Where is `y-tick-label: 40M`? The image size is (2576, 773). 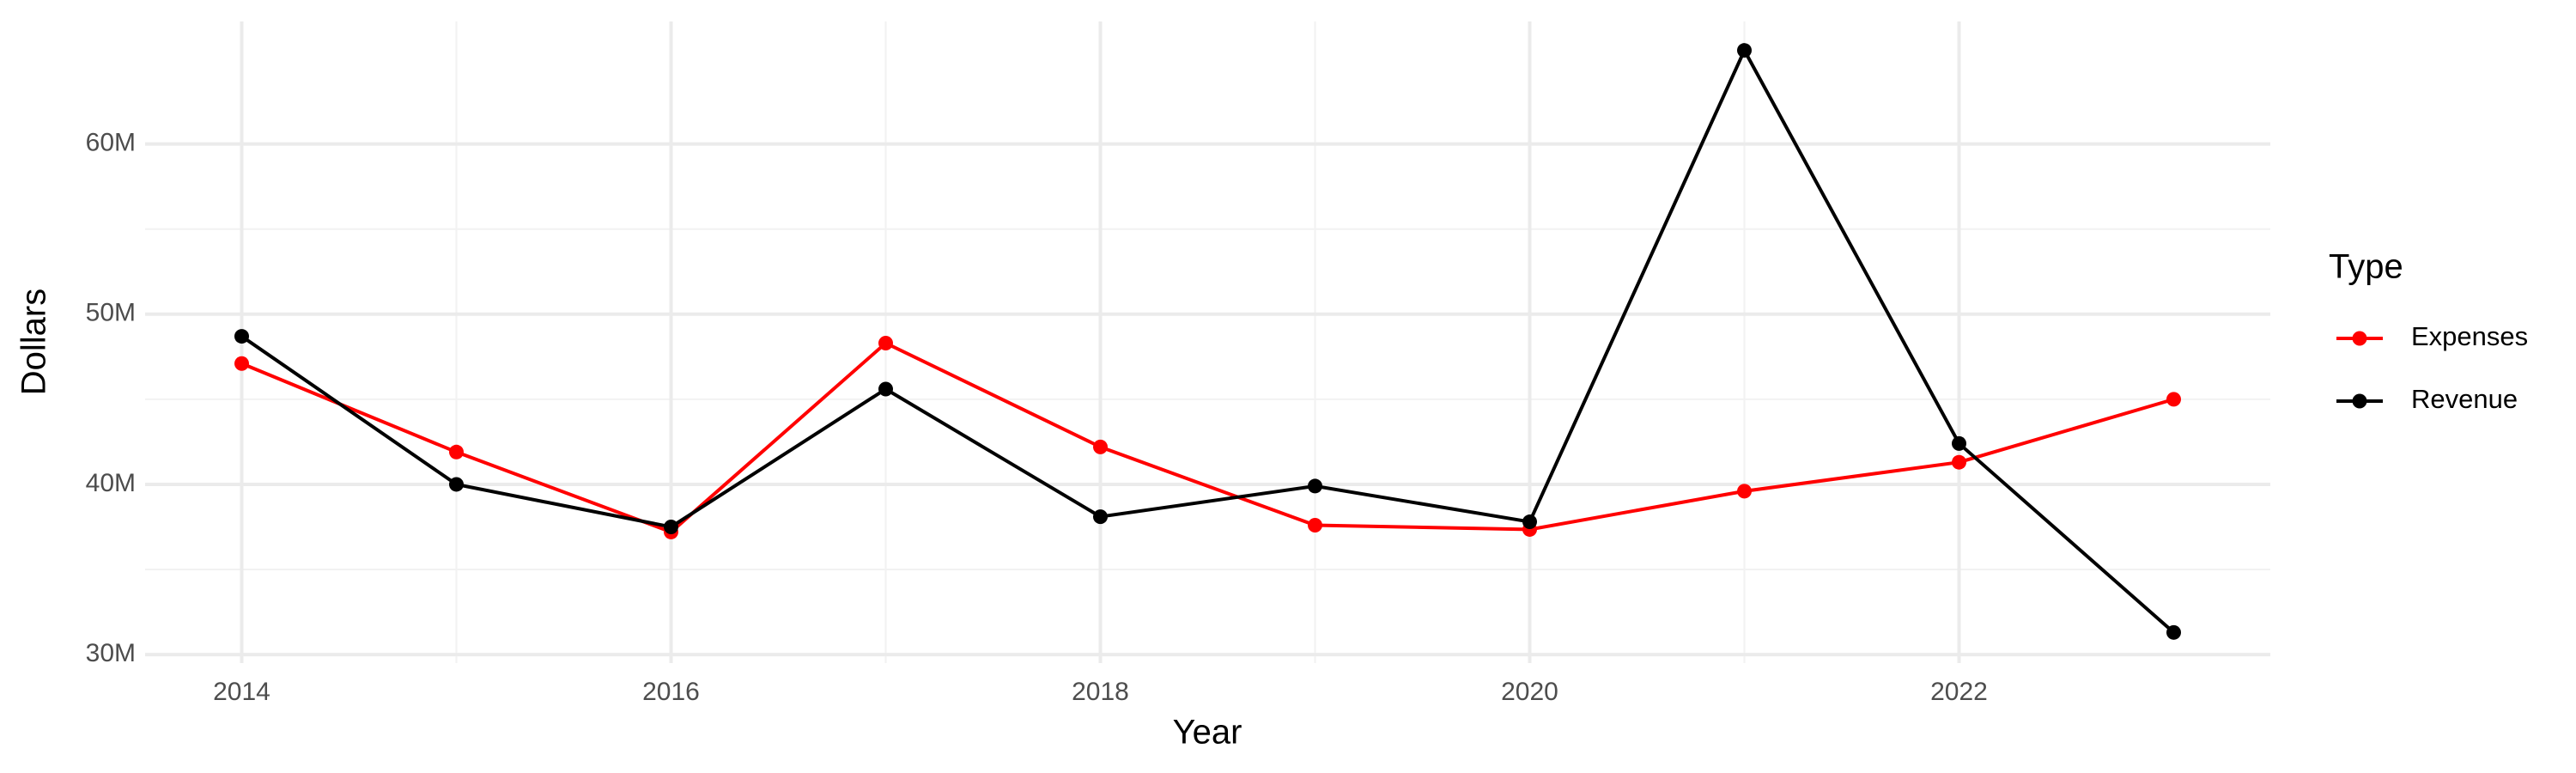
y-tick-label: 40M is located at coordinates (111, 483).